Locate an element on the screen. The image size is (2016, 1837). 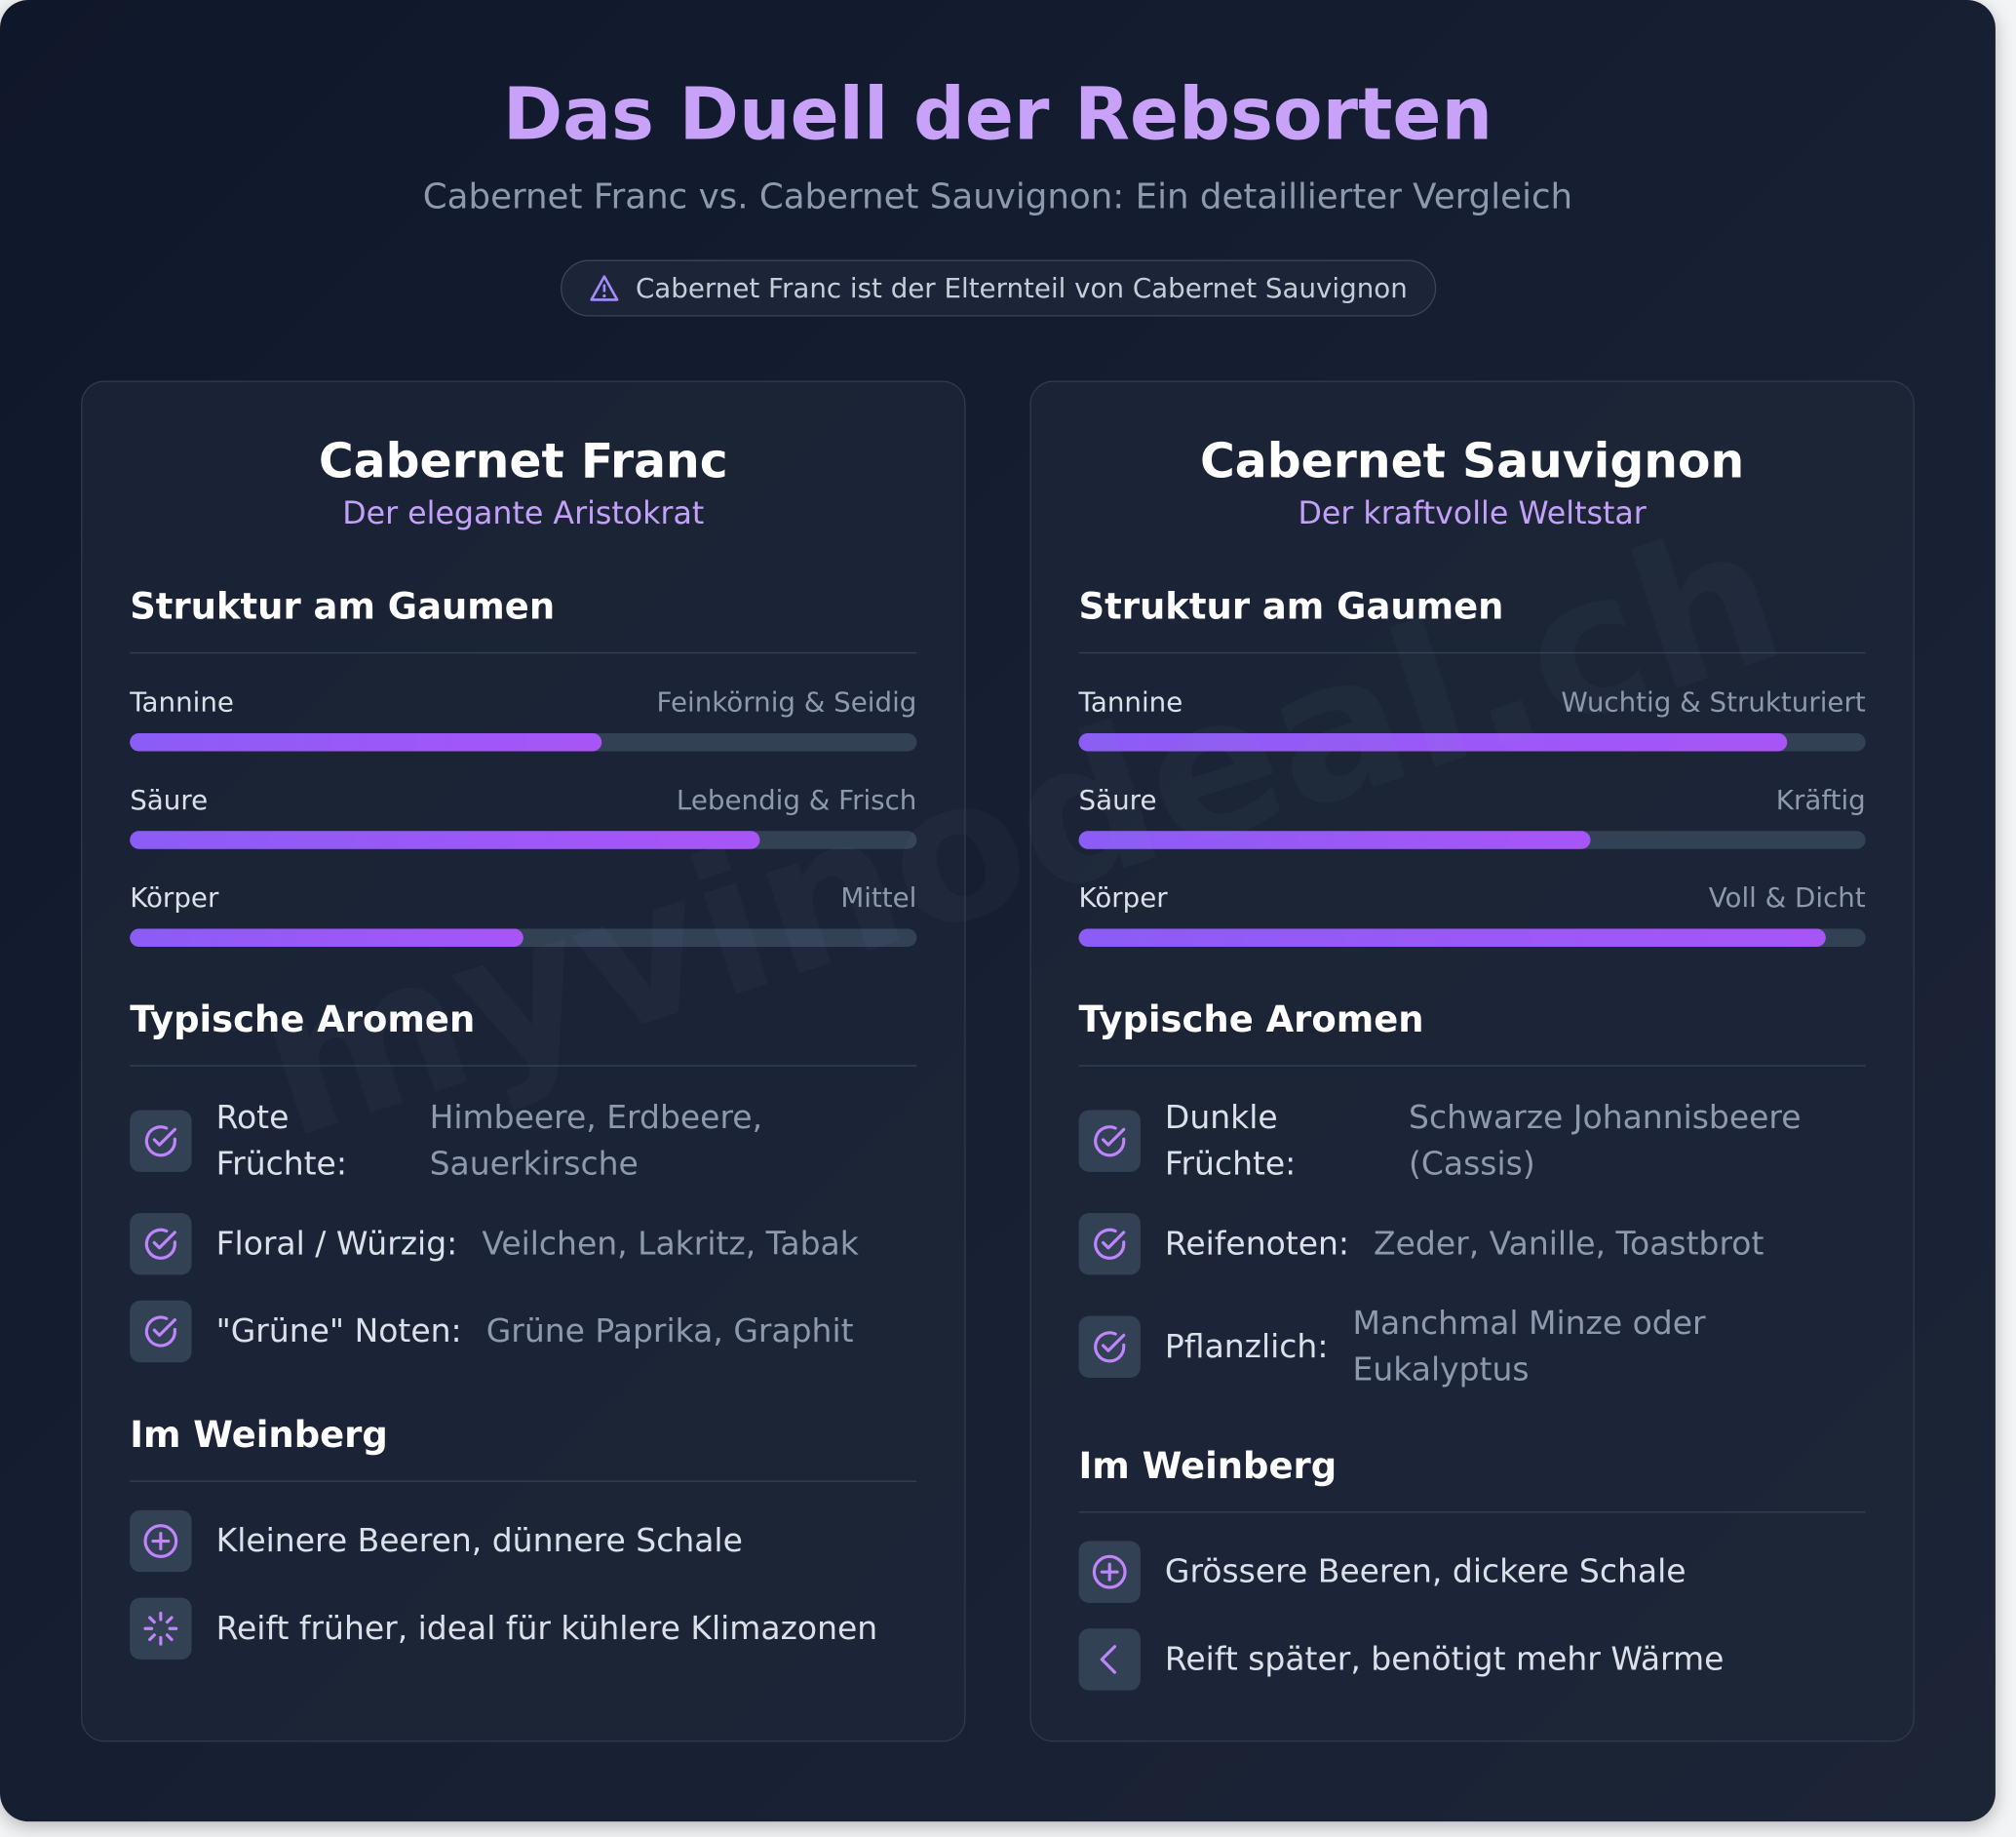
aroma-label: Dunkle Früchte: is located at coordinates (1230, 1140).